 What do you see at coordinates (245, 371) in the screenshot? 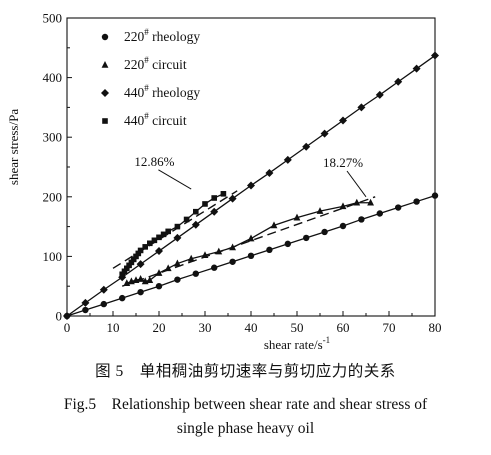
I see `figure-caption-chinese: 图 5 单相稠油剪切速率与剪切应力的关系` at bounding box center [245, 371].